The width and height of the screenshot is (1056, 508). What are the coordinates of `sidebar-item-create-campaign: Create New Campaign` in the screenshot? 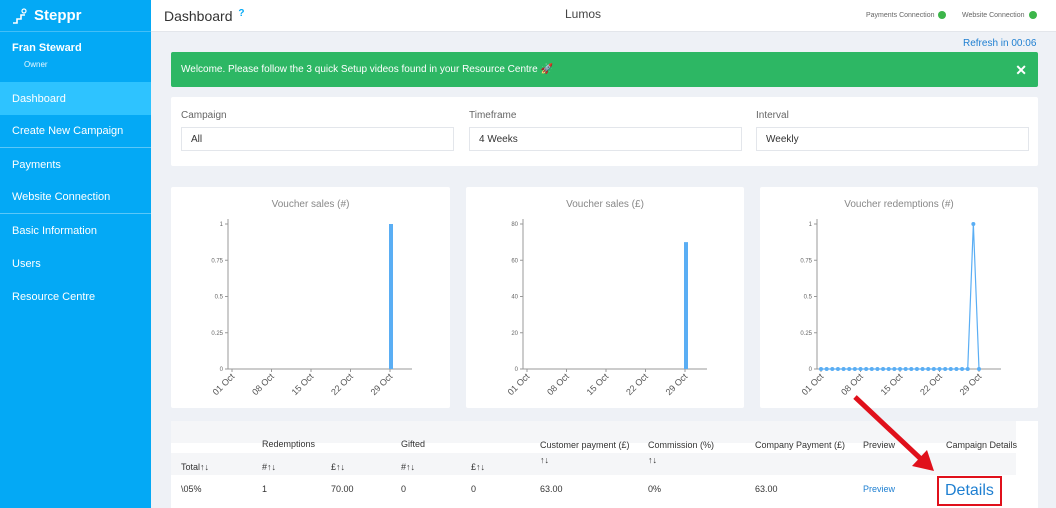 It's located at (75, 131).